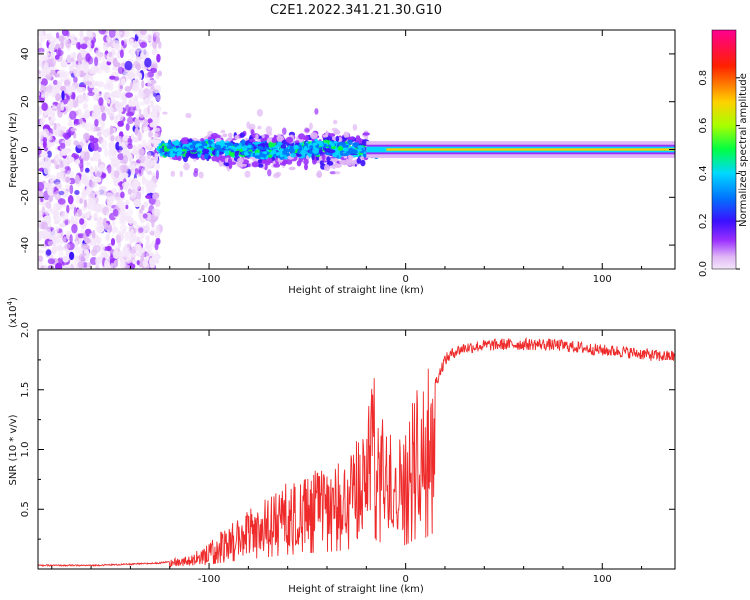 Image resolution: width=750 pixels, height=600 pixels. Describe the element at coordinates (13, 449) in the screenshot. I see `snr-ylabel: SNR (10 * v/v)` at that location.